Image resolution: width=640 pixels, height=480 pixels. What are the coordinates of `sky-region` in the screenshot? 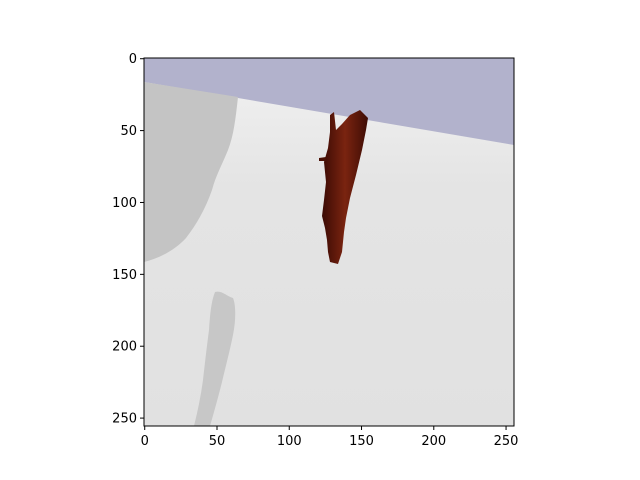 It's located at (329, 101).